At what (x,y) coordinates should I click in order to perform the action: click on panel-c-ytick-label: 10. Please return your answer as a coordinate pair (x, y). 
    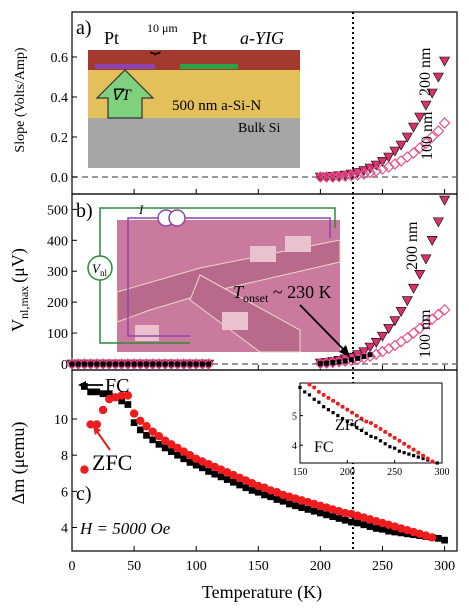
    Looking at the image, I should click on (61, 420).